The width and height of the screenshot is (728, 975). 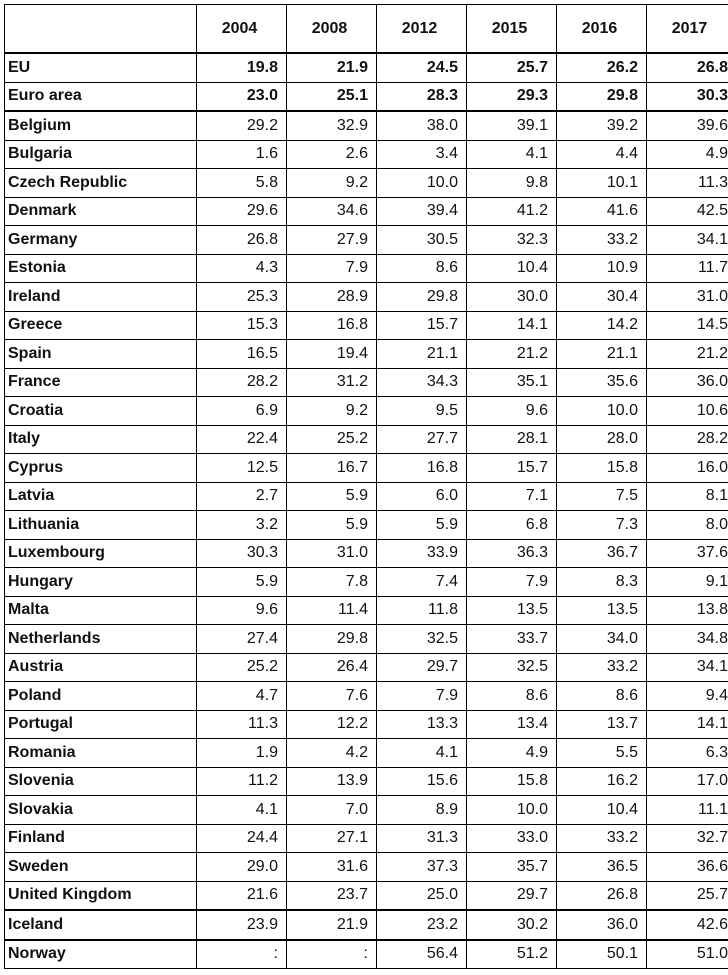 I want to click on value-cell: 7.4, so click(x=421, y=582).